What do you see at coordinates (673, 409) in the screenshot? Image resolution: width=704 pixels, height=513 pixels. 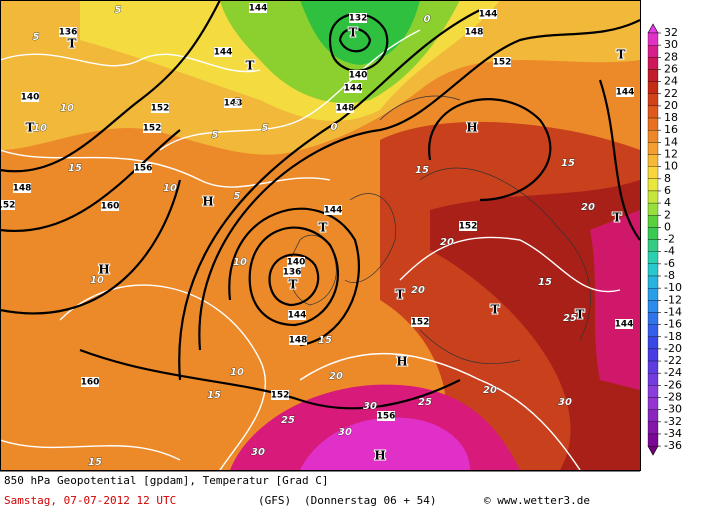 I see `legend-tick-label: -30` at bounding box center [673, 409].